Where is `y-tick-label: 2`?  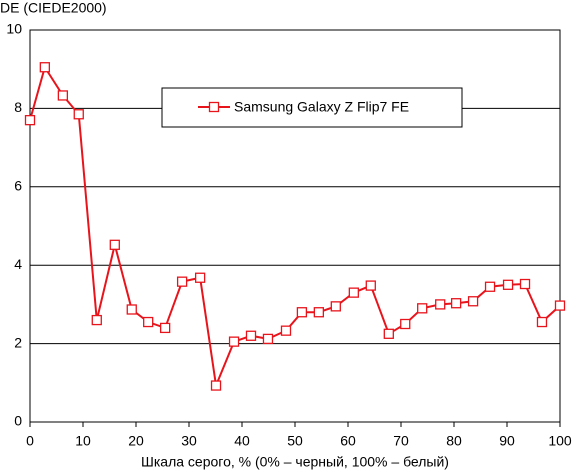 y-tick-label: 2 is located at coordinates (18, 342).